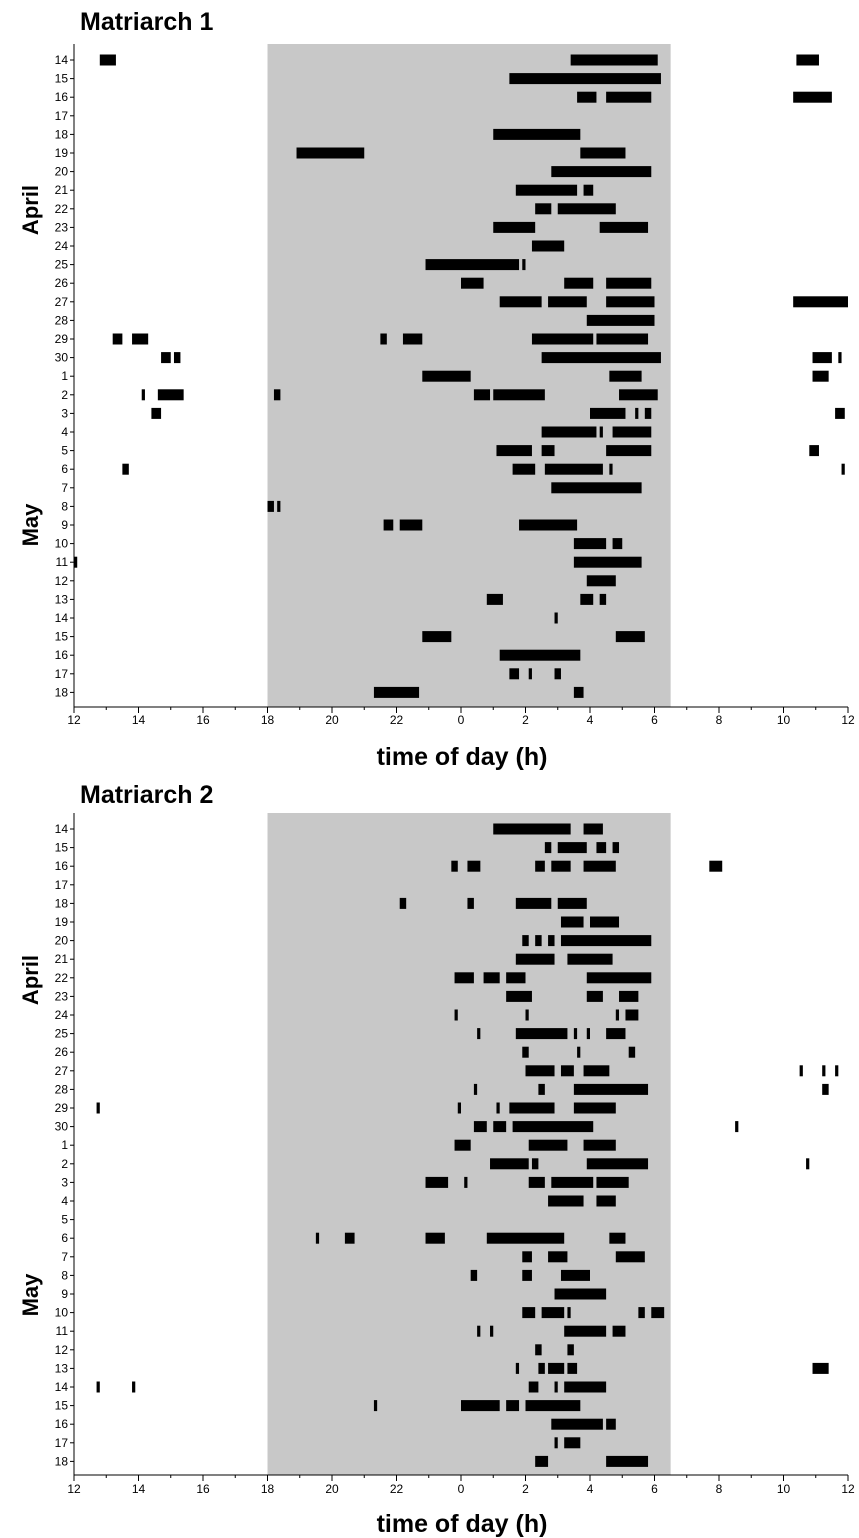 This screenshot has width=859, height=1538. Describe the element at coordinates (30, 525) in the screenshot. I see `month-label-may: May` at that location.